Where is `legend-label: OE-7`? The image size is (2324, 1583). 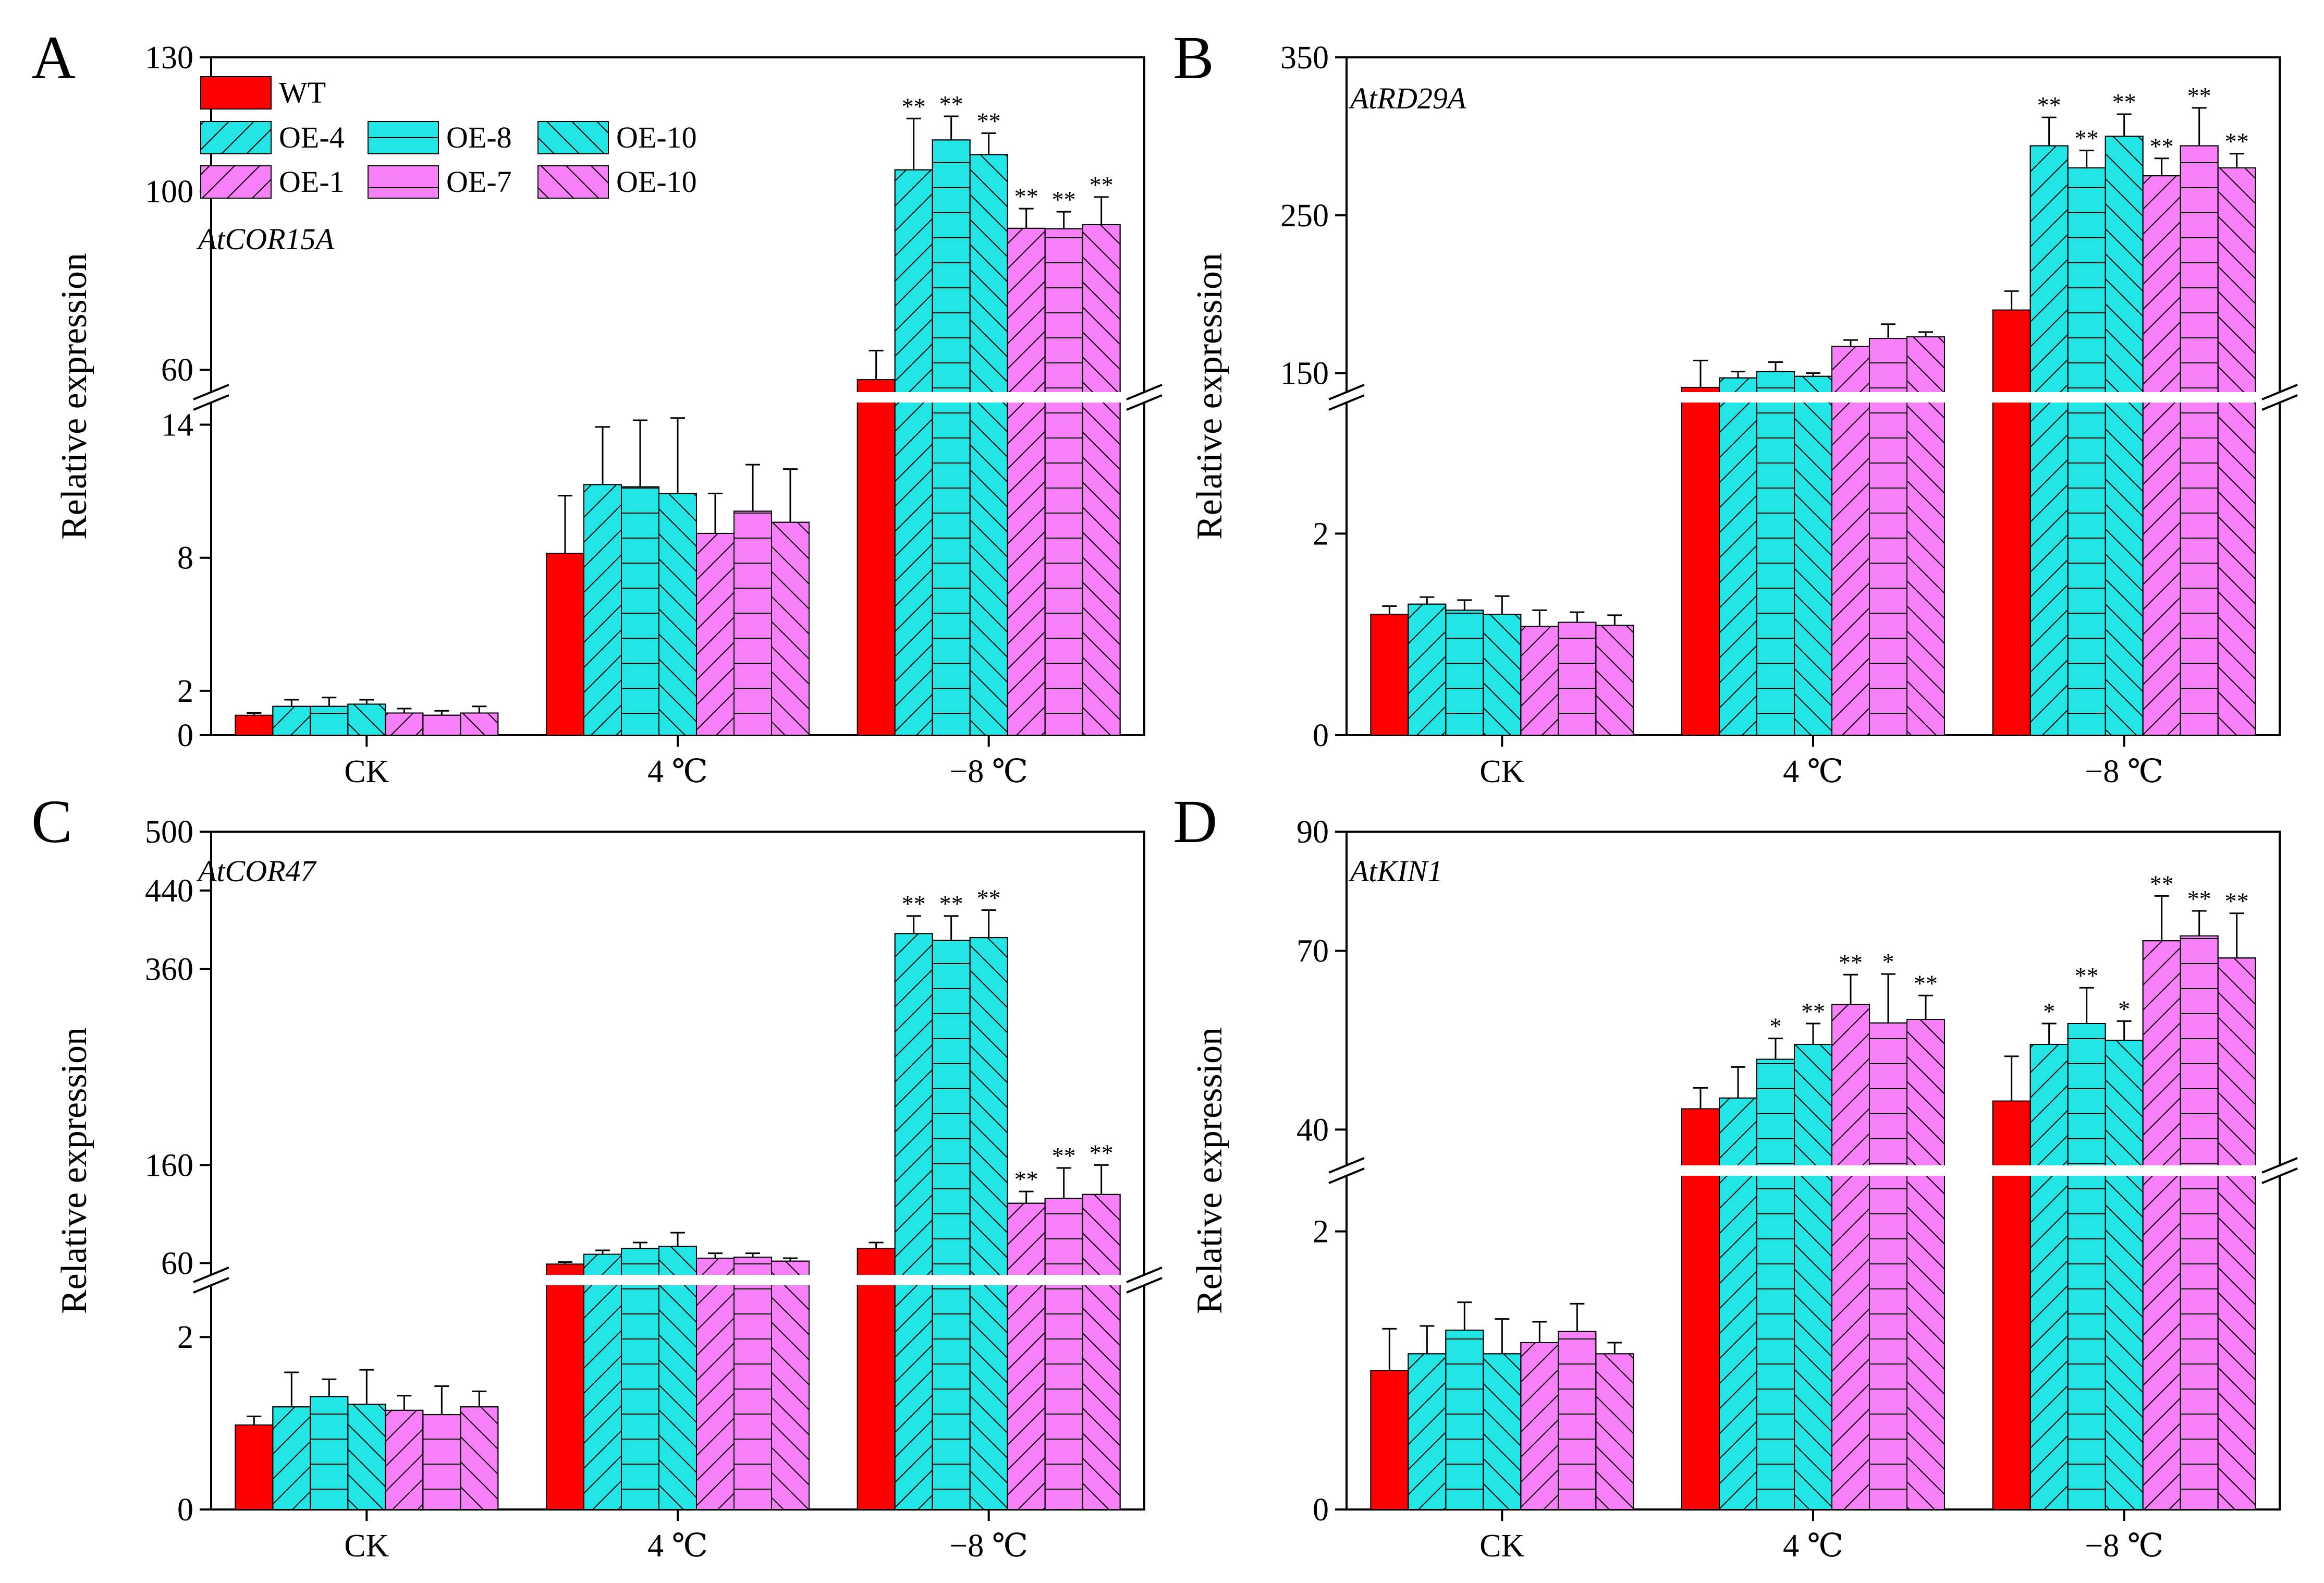
legend-label: OE-7 is located at coordinates (479, 182).